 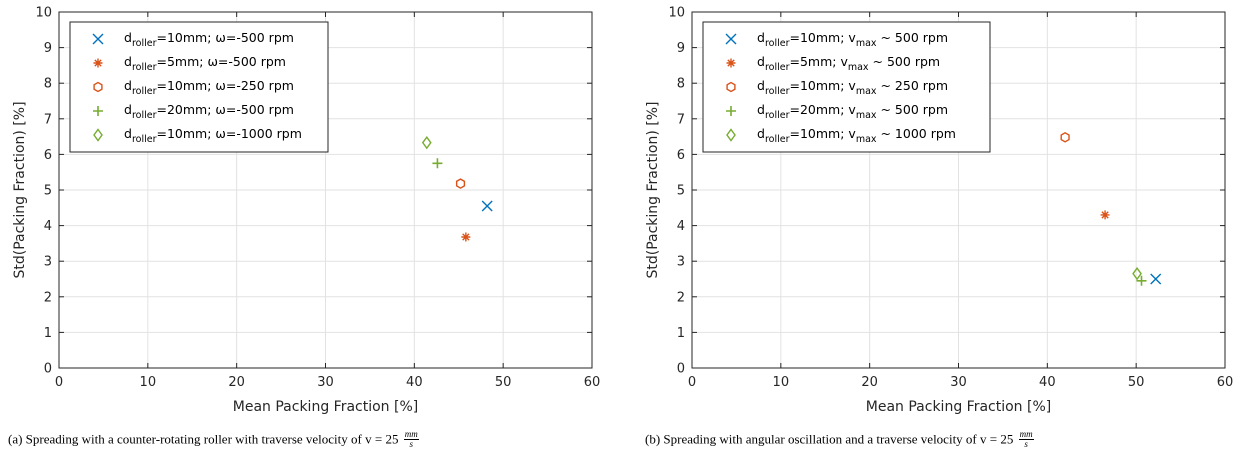 What do you see at coordinates (213, 135) in the screenshot?
I see `legend-label: droller=10mm; ω=-1000 rpm` at bounding box center [213, 135].